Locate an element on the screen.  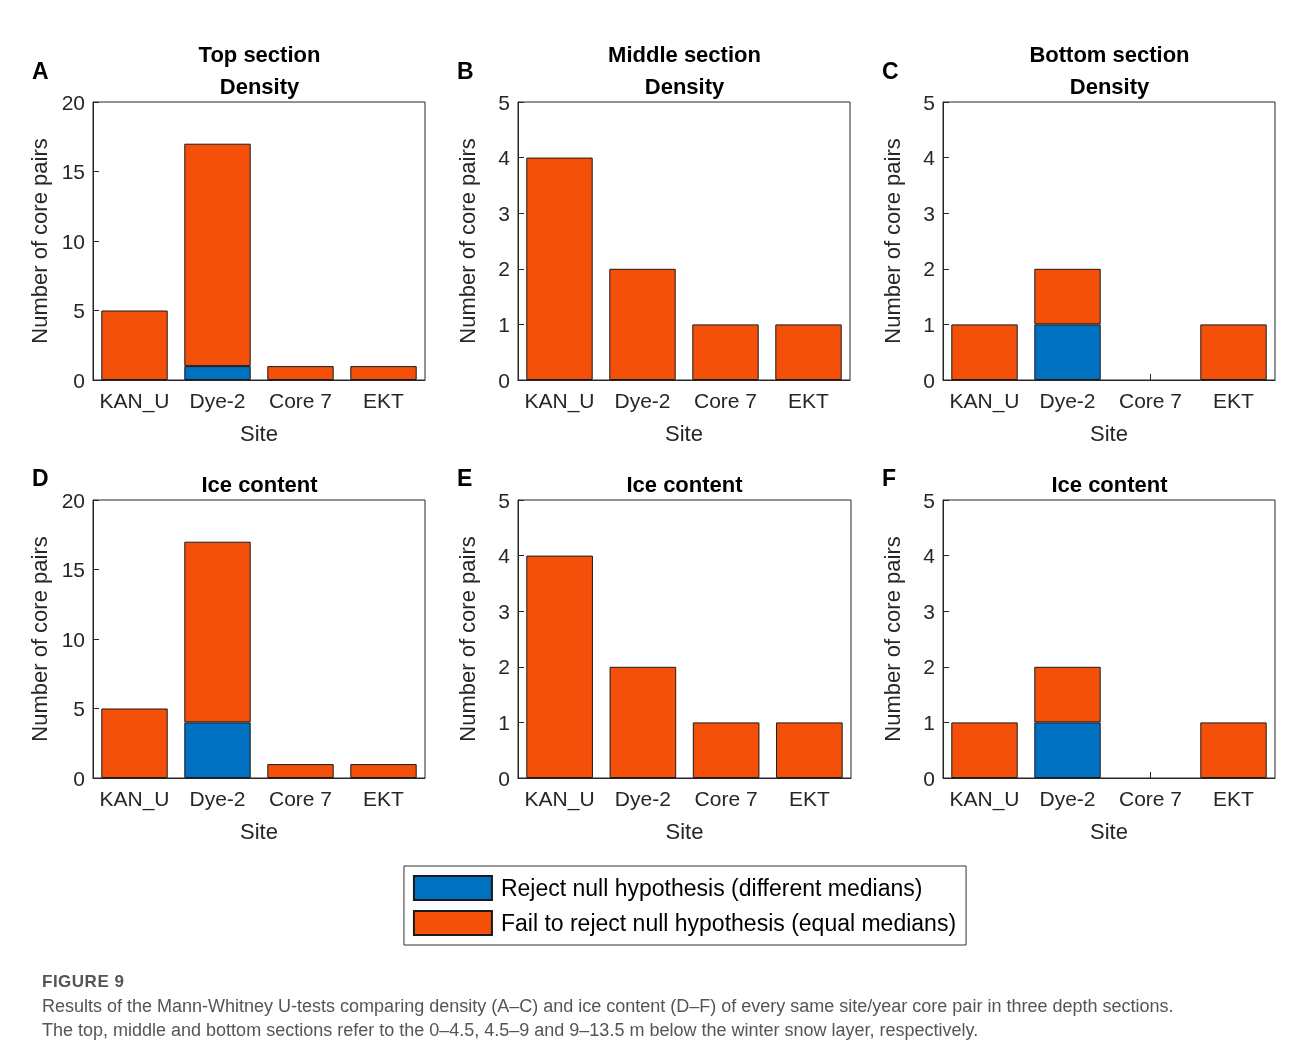
text: E is located at coordinates (465, 477).